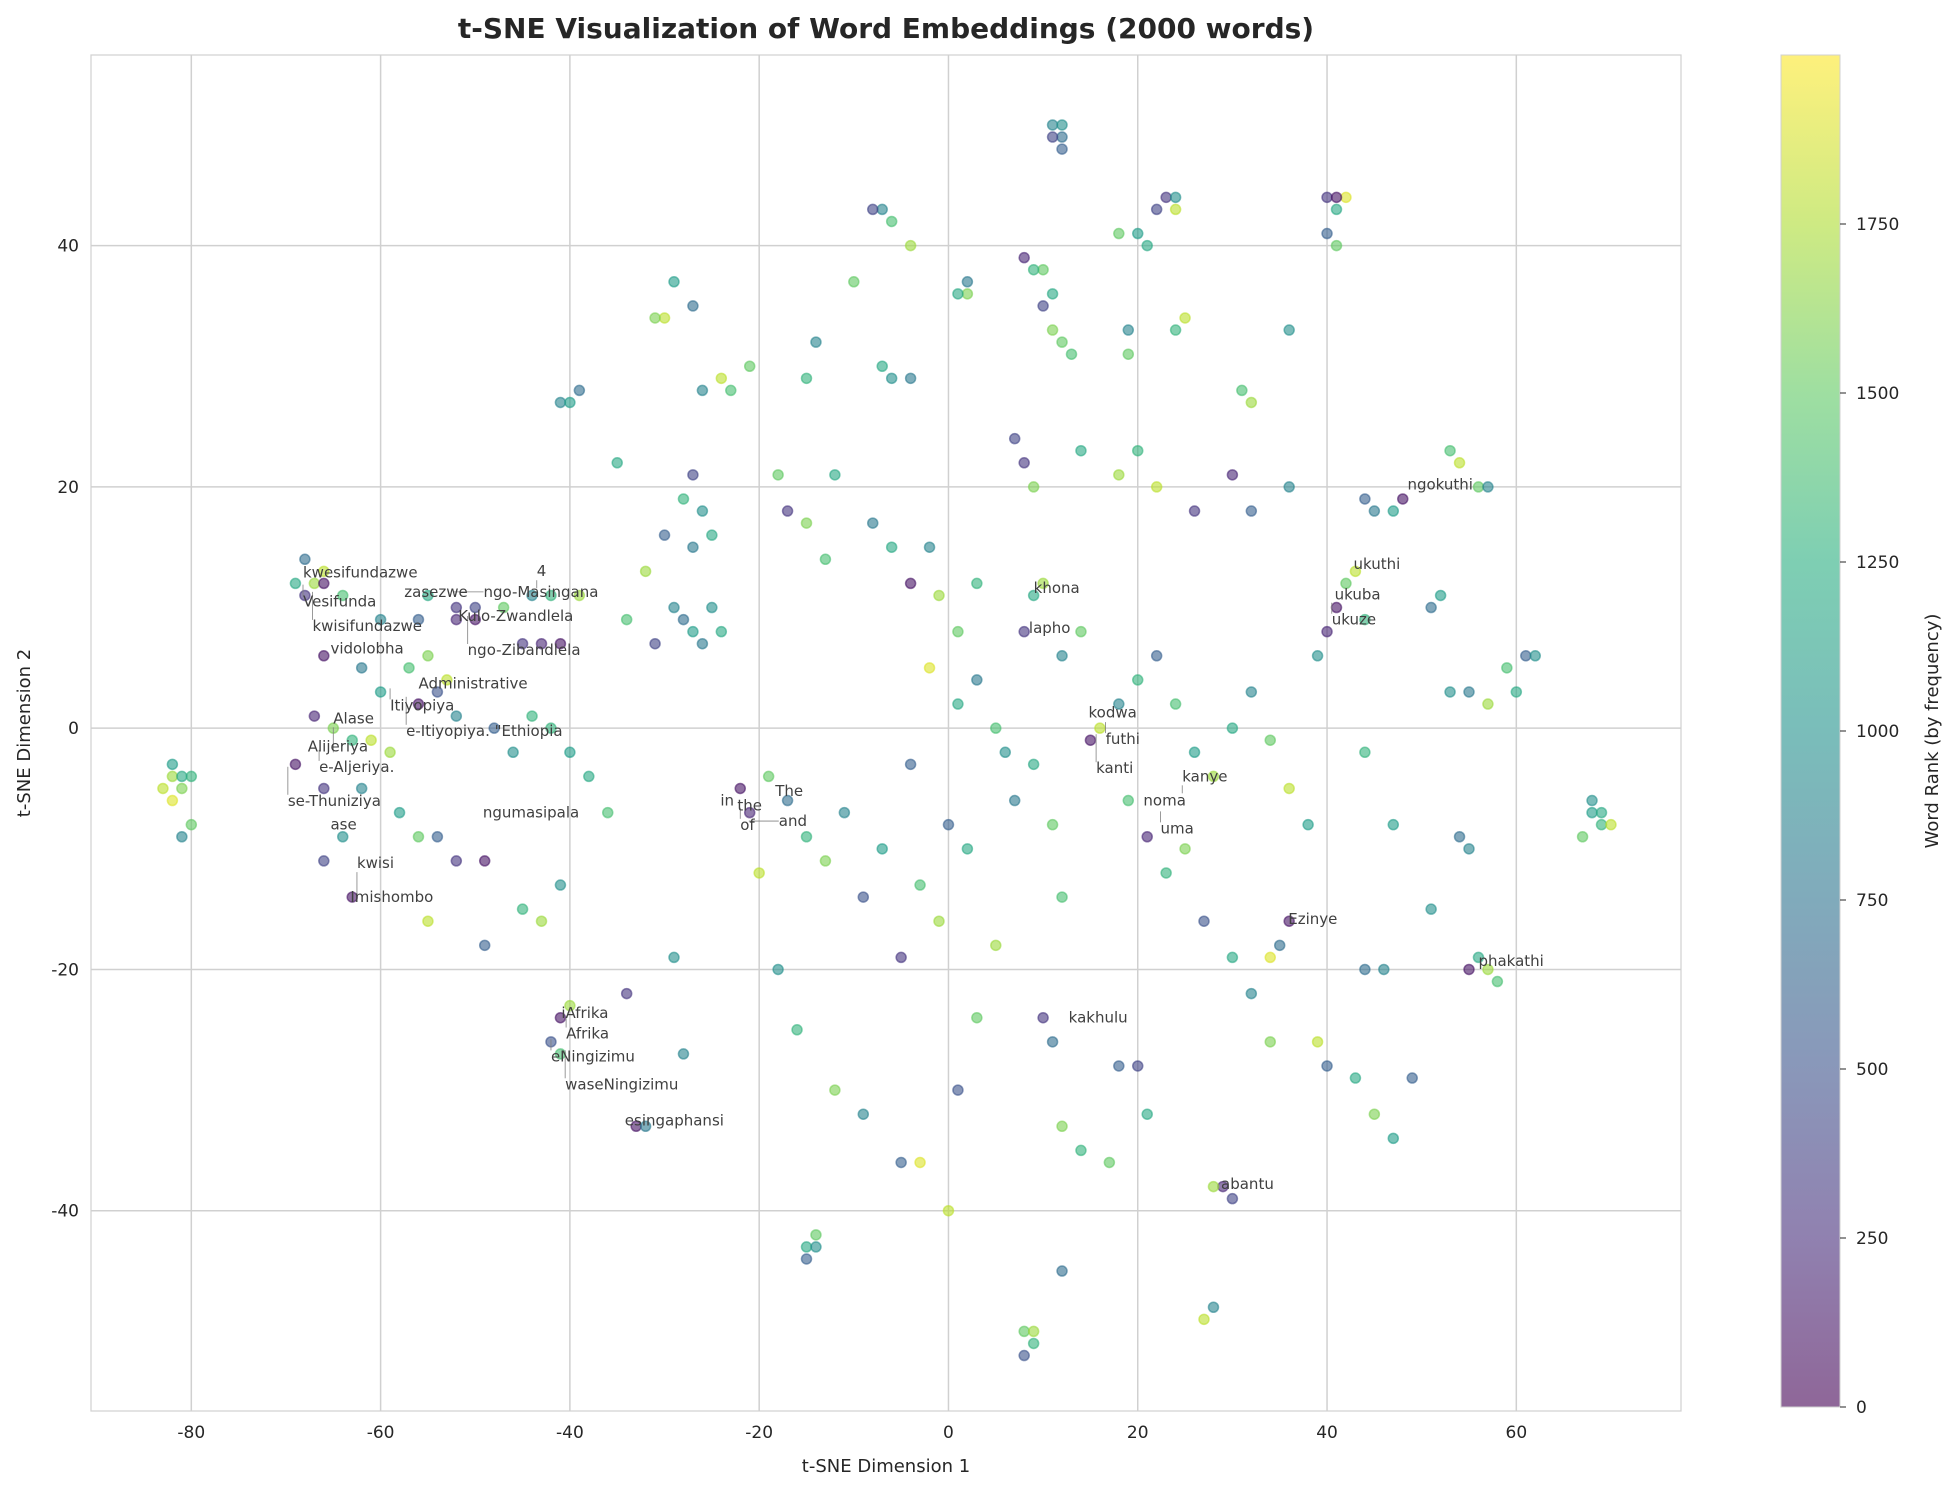 This screenshot has width=1951, height=1489. I want to click on word-label: in, so click(727, 801).